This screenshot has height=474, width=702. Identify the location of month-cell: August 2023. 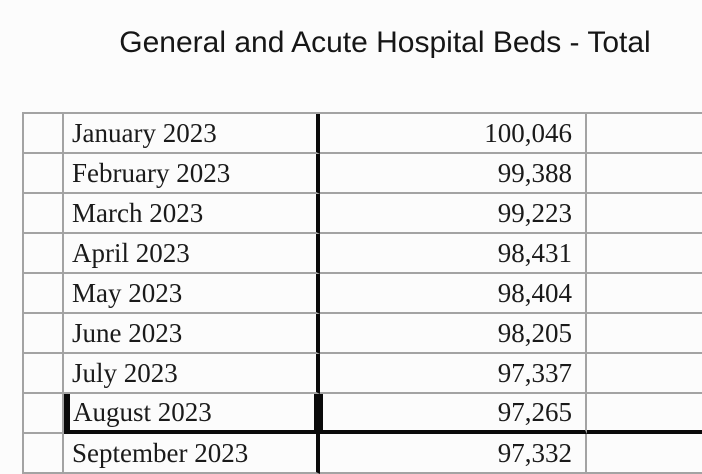
(192, 414).